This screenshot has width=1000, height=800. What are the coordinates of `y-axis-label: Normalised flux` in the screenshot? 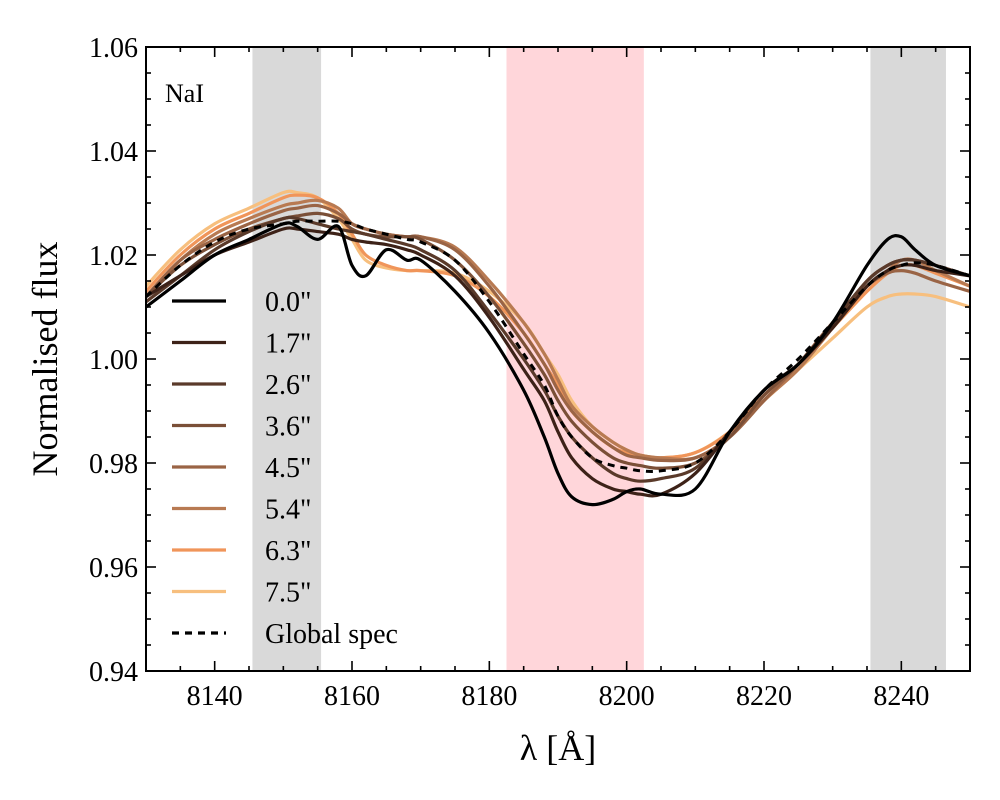 It's located at (45, 359).